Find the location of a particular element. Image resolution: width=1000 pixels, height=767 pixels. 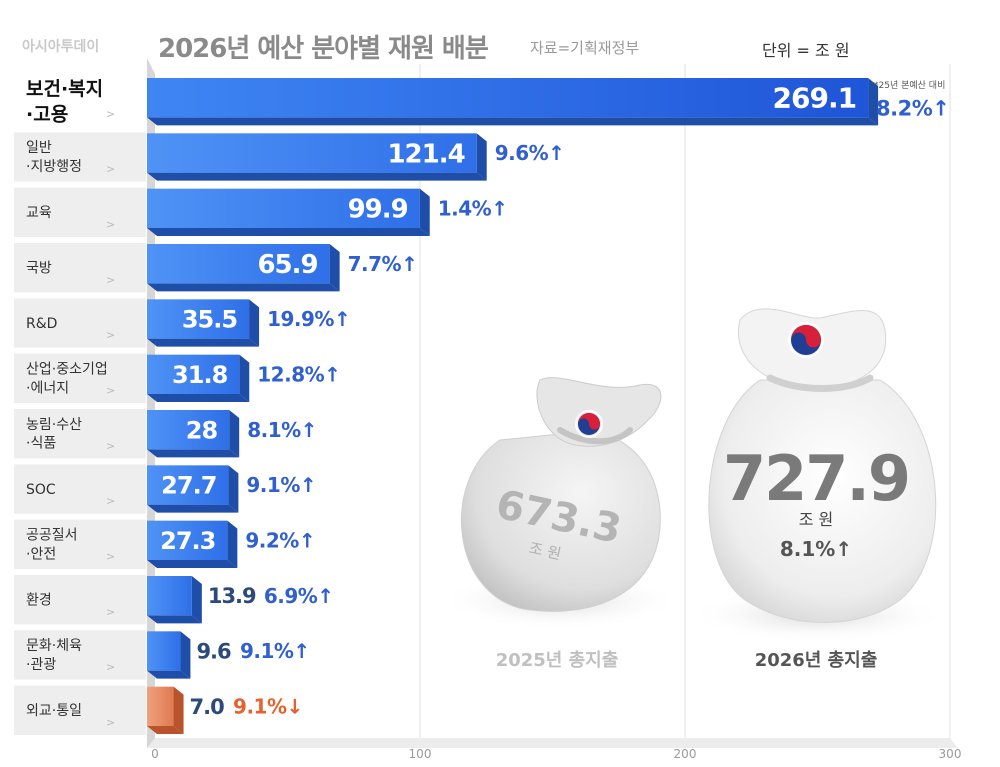

change-label: 7.7%↑ is located at coordinates (383, 264).